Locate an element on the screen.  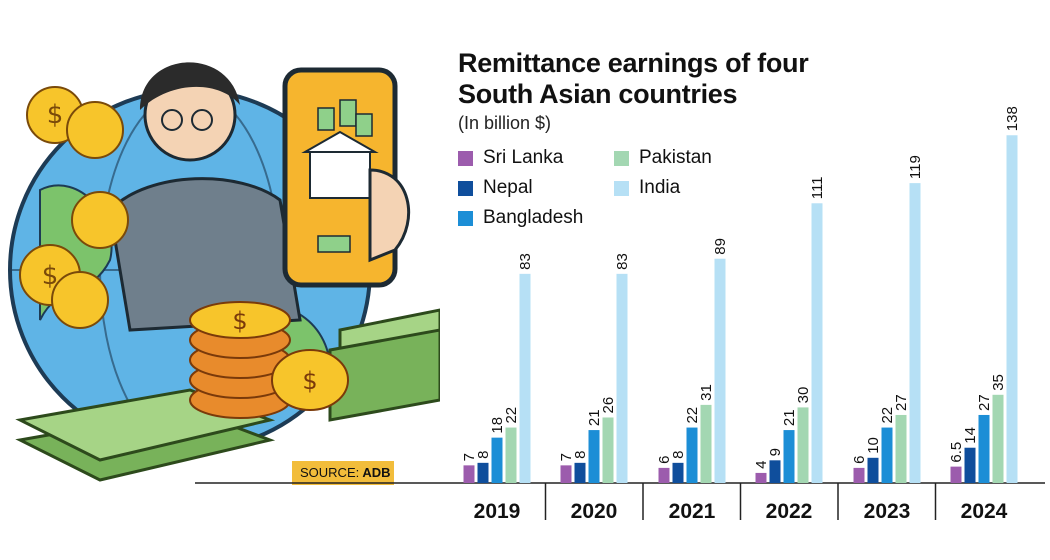
bar-nepal-2021 is located at coordinates (678, 472).